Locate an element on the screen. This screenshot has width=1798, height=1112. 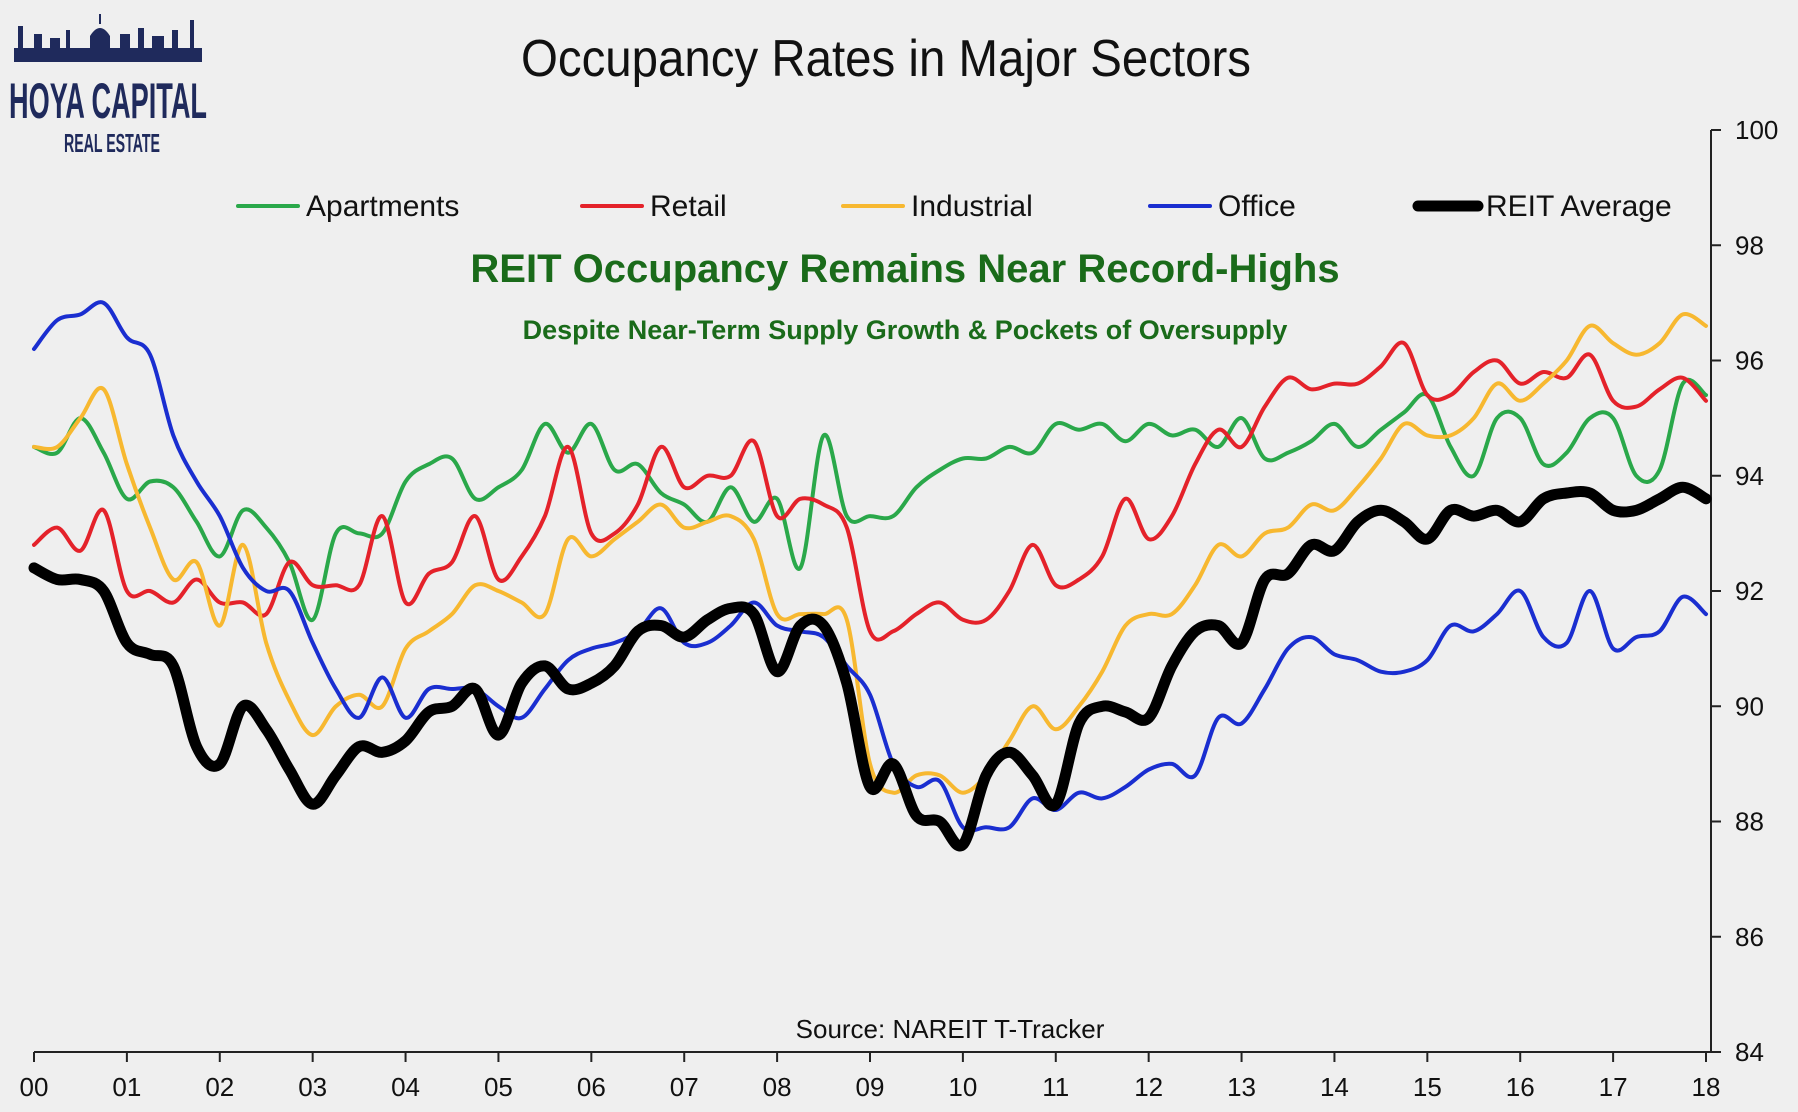
legend-label-office: Office is located at coordinates (1257, 206).